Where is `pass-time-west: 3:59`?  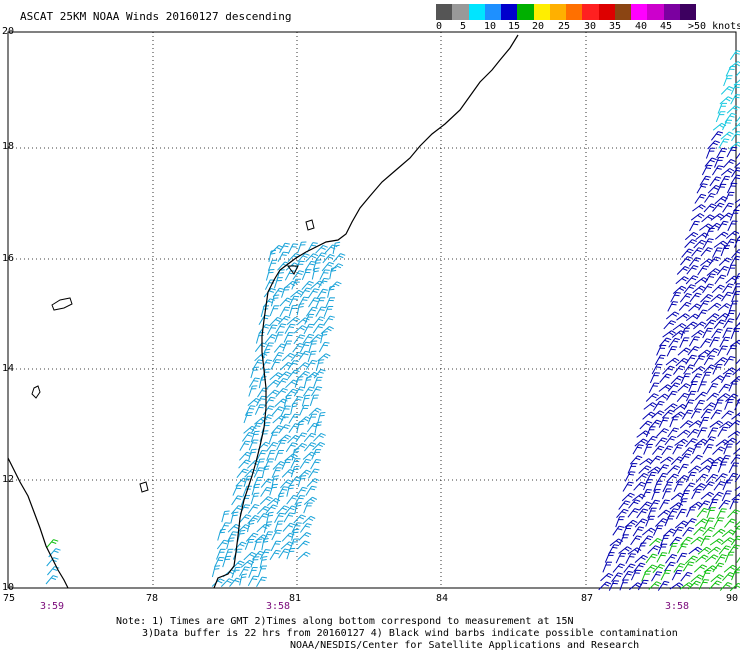
pass-time-west: 3:59 is located at coordinates (52, 606).